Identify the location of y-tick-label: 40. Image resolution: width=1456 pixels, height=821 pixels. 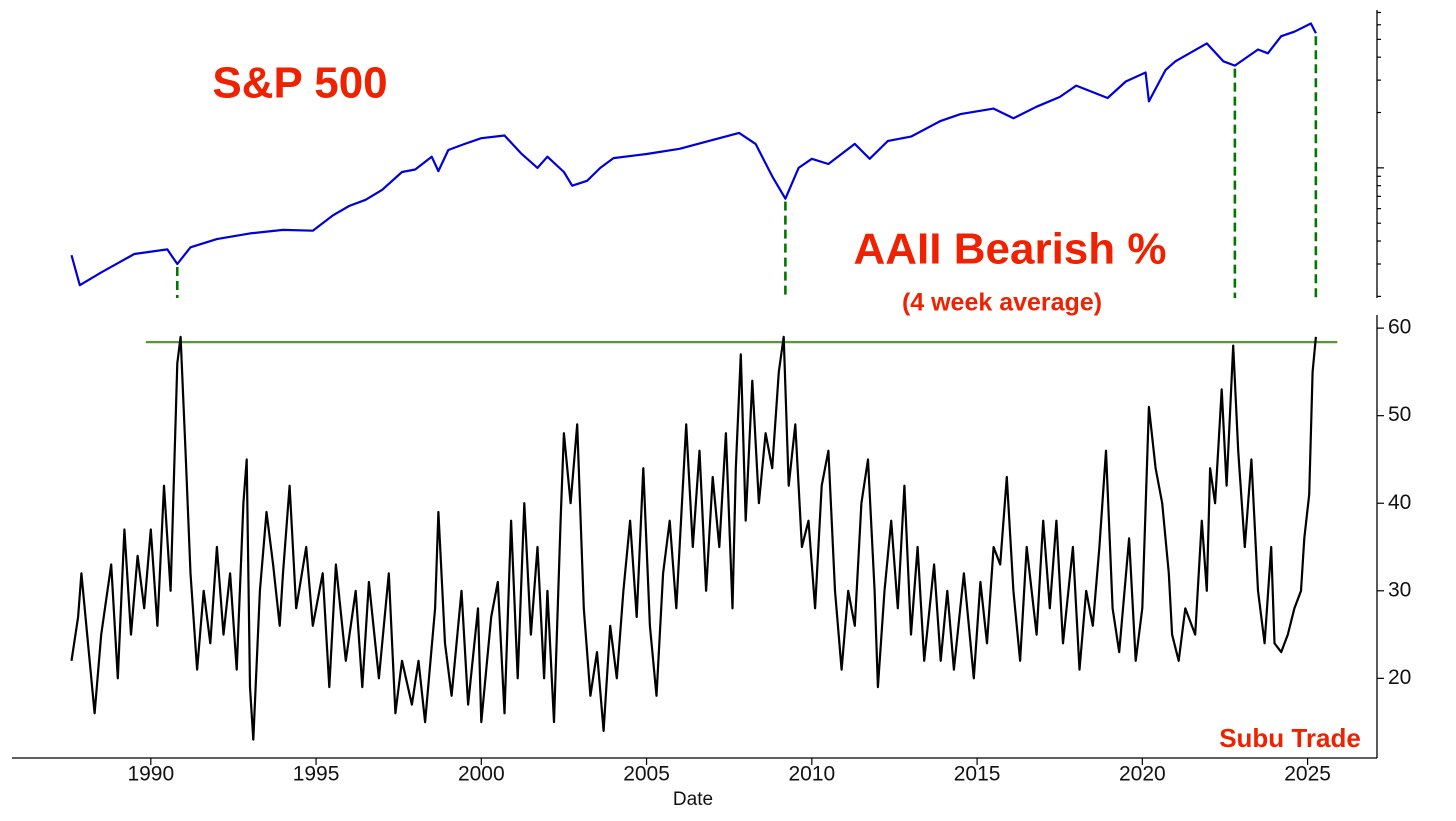
(1399, 502).